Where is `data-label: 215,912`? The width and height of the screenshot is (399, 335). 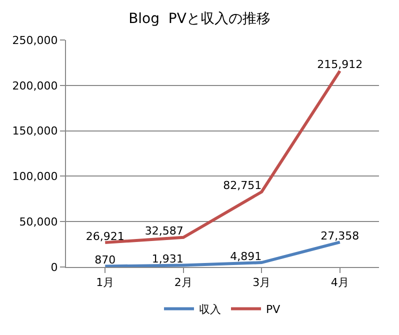 data-label: 215,912 is located at coordinates (340, 65).